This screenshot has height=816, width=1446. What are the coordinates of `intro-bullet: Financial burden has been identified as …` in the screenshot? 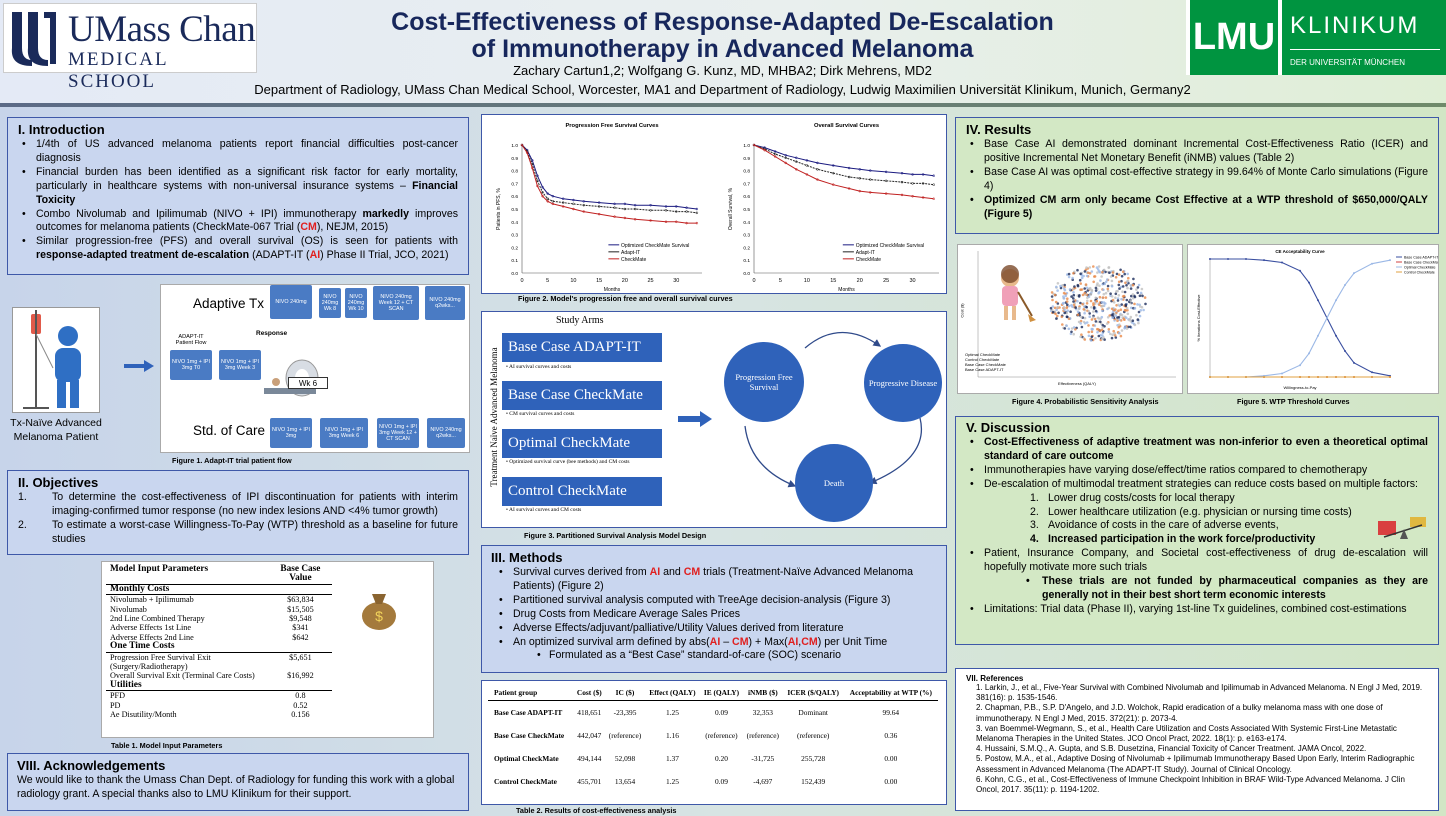 It's located at (238, 187).